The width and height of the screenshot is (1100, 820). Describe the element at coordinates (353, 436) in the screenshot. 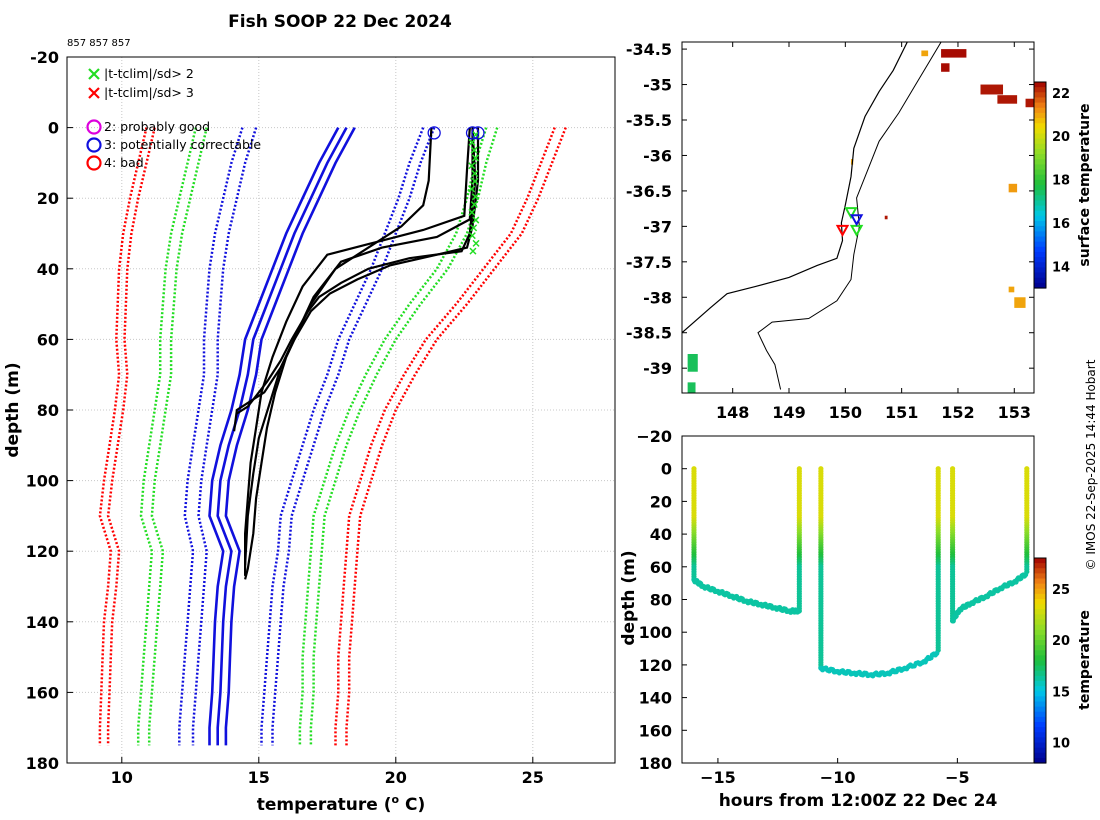

I see `series-clim-1sd-high-b` at that location.